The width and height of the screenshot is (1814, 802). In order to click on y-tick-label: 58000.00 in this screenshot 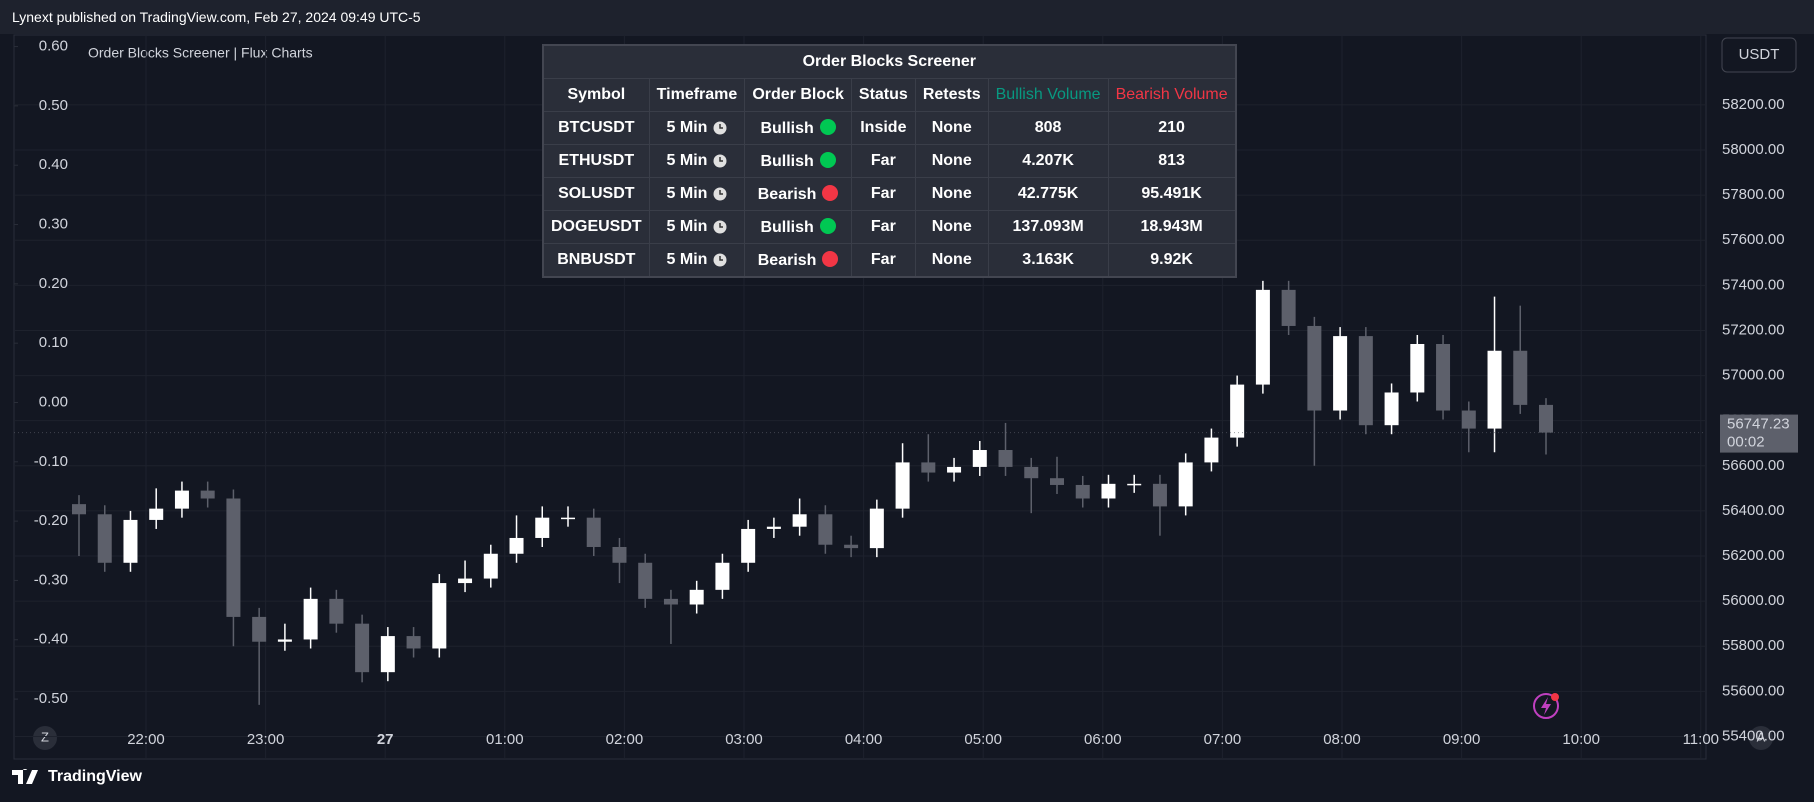, I will do `click(1753, 149)`.